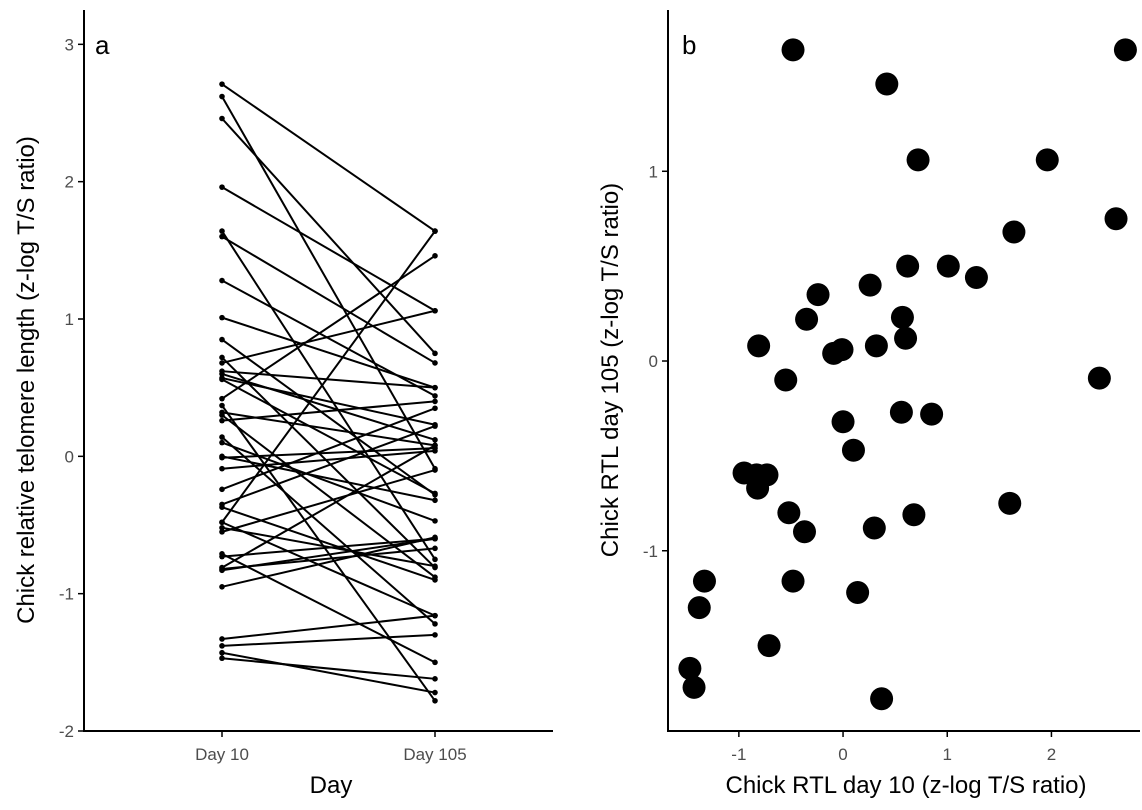  What do you see at coordinates (69, 456) in the screenshot?
I see `panel-a-y-tick-label-2: 0` at bounding box center [69, 456].